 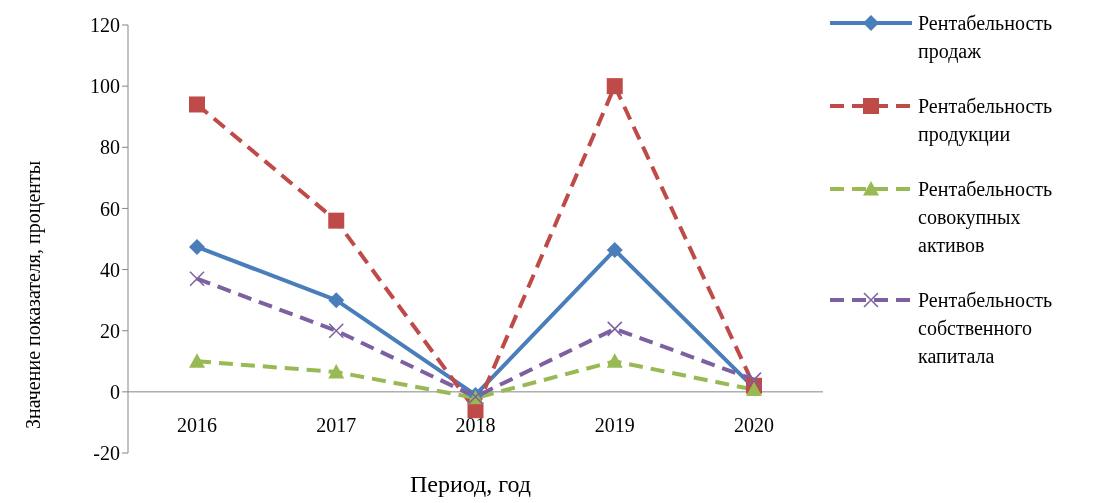 What do you see at coordinates (197, 424) in the screenshot?
I see `x-tick-label: 2016` at bounding box center [197, 424].